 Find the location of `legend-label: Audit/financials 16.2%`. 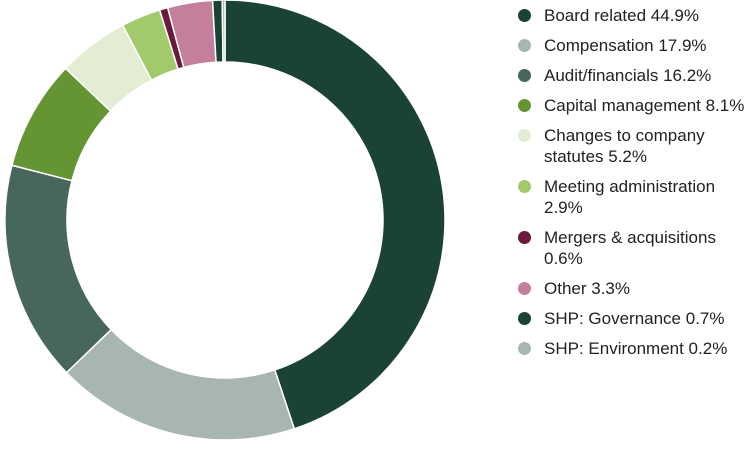

legend-label: Audit/financials 16.2% is located at coordinates (628, 75).